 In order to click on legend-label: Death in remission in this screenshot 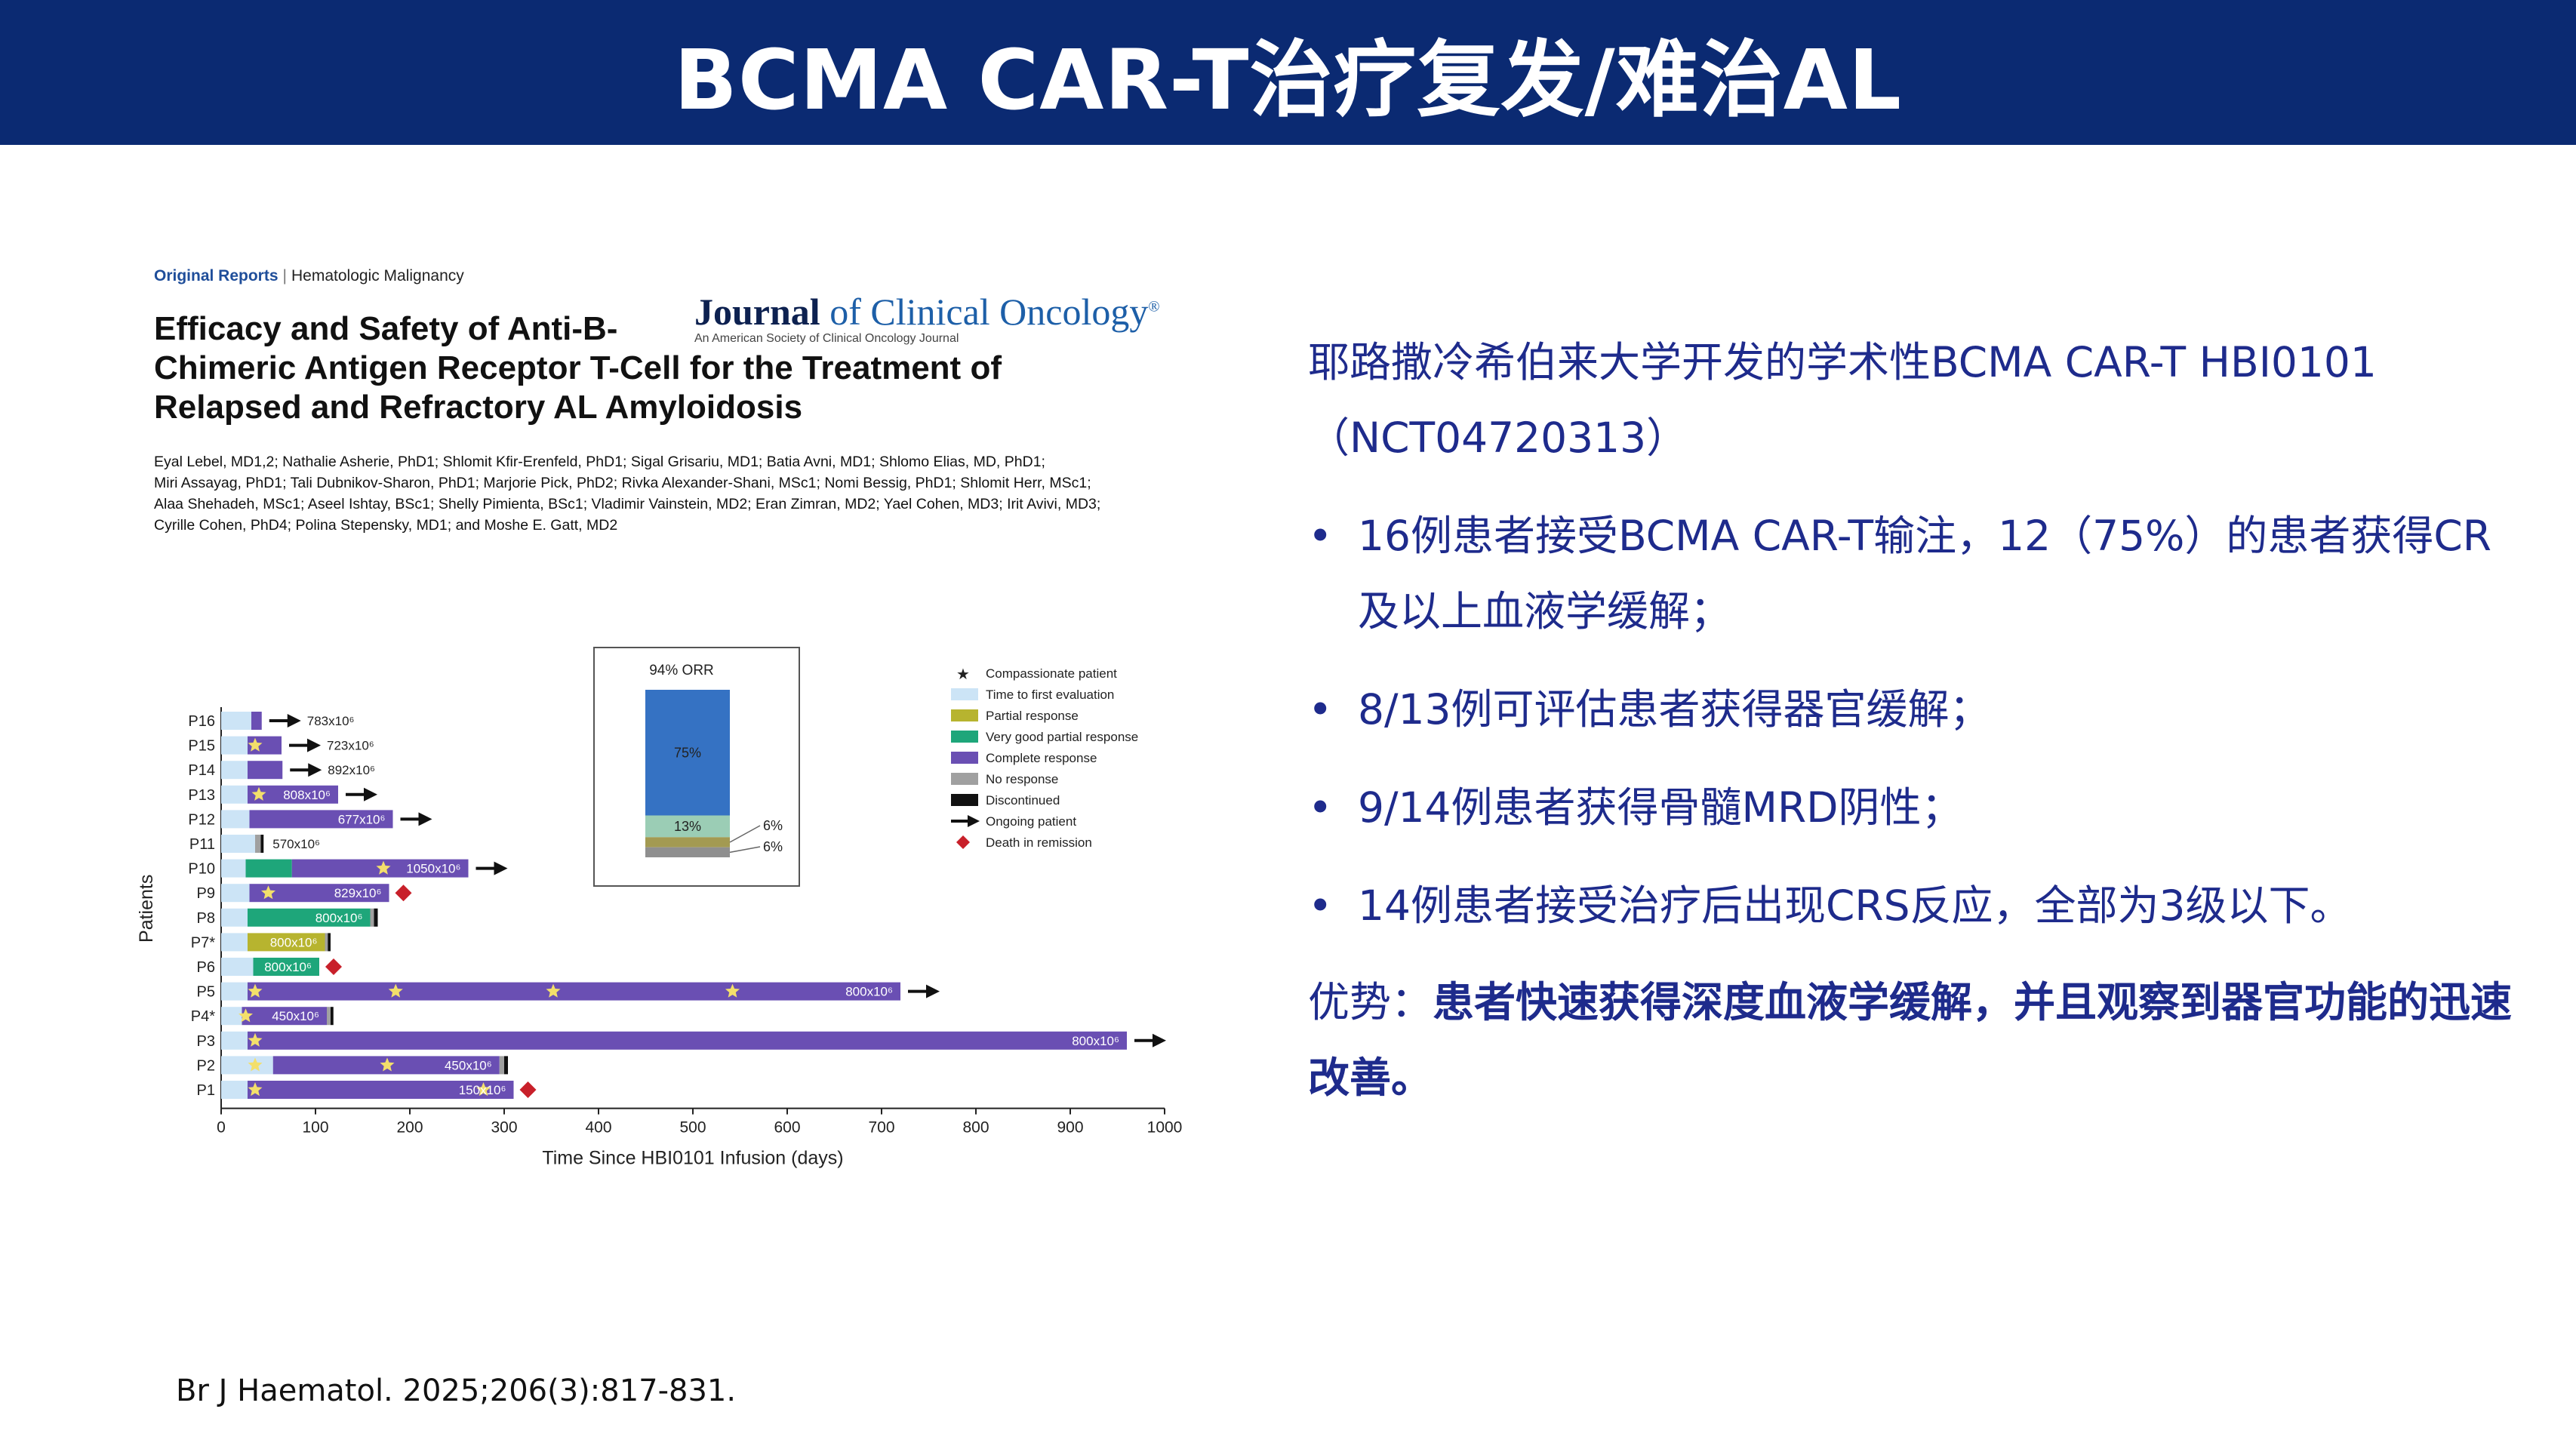, I will do `click(1039, 842)`.